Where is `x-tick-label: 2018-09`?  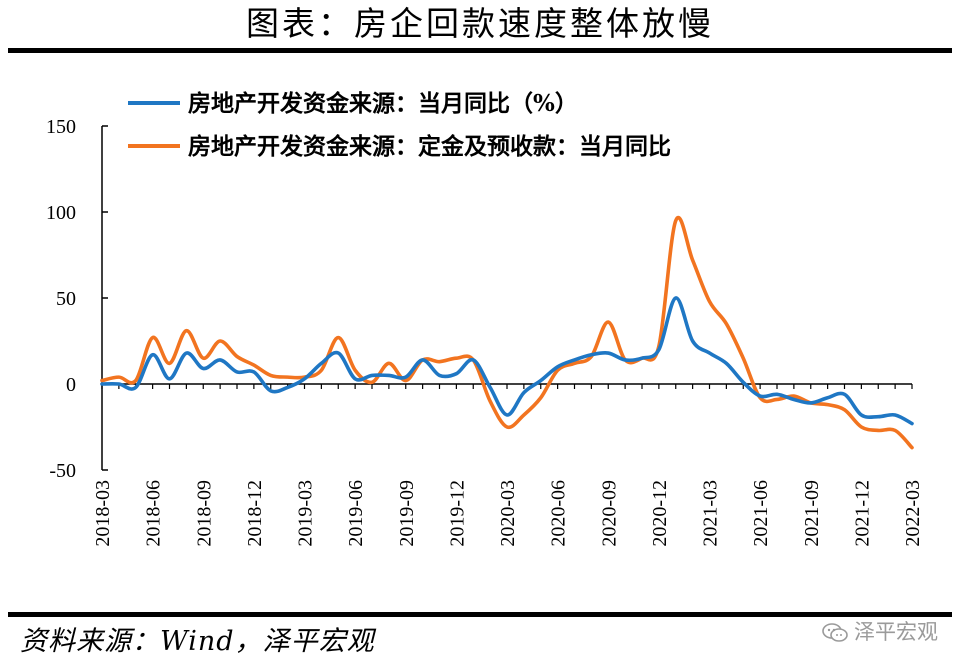
x-tick-label: 2018-09 is located at coordinates (204, 513).